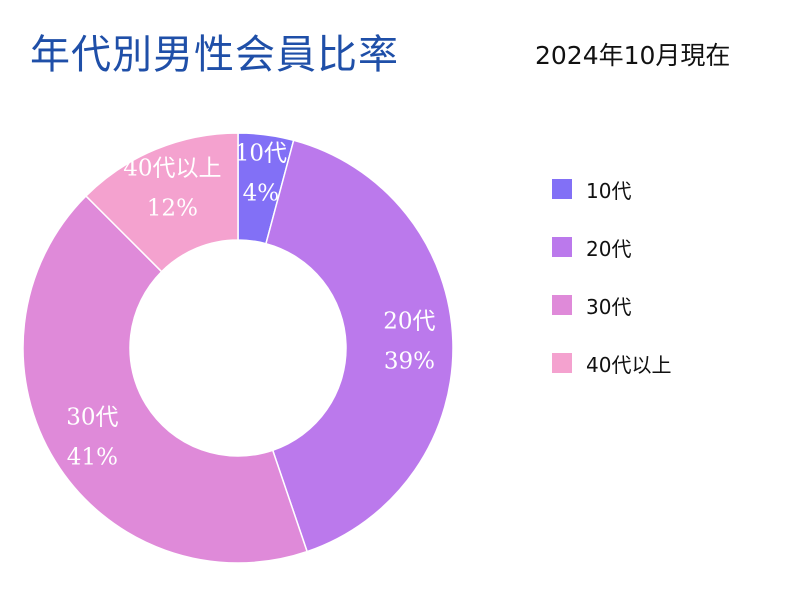 This screenshot has height=595, width=800. Describe the element at coordinates (92, 458) in the screenshot. I see `slice-percent-label: 41%` at that location.